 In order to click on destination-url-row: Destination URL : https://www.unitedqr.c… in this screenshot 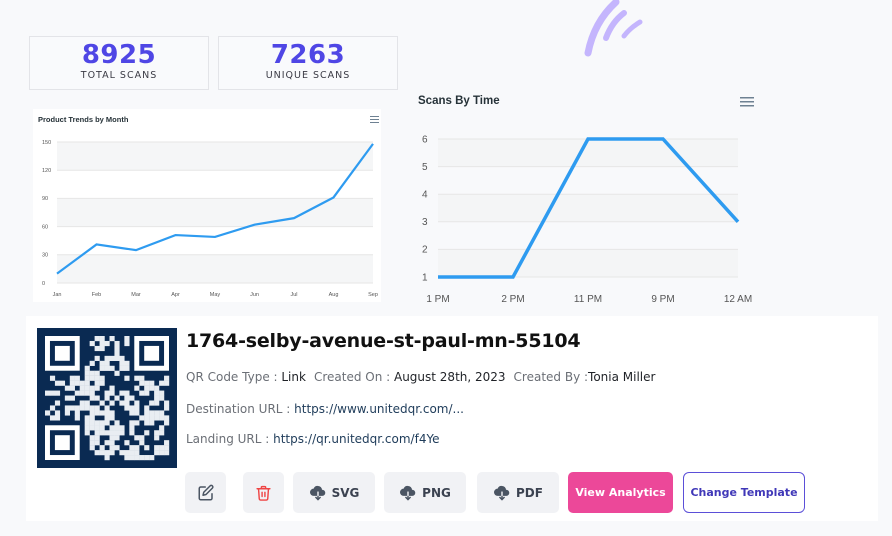, I will do `click(325, 409)`.